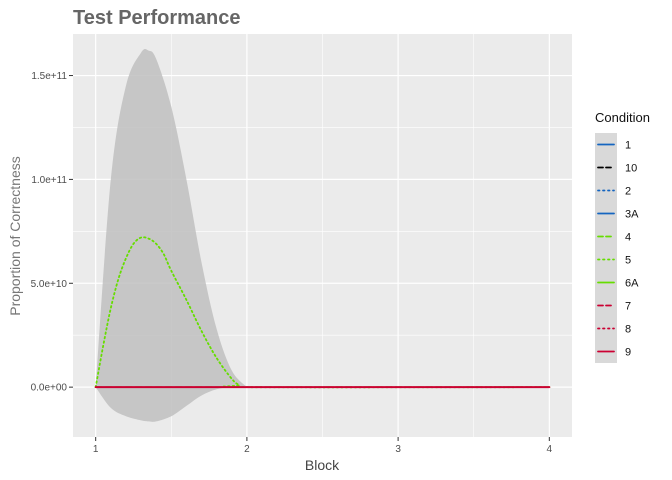 This screenshot has height=480, width=672. I want to click on y-tick-label: 1.0e+11, so click(49, 180).